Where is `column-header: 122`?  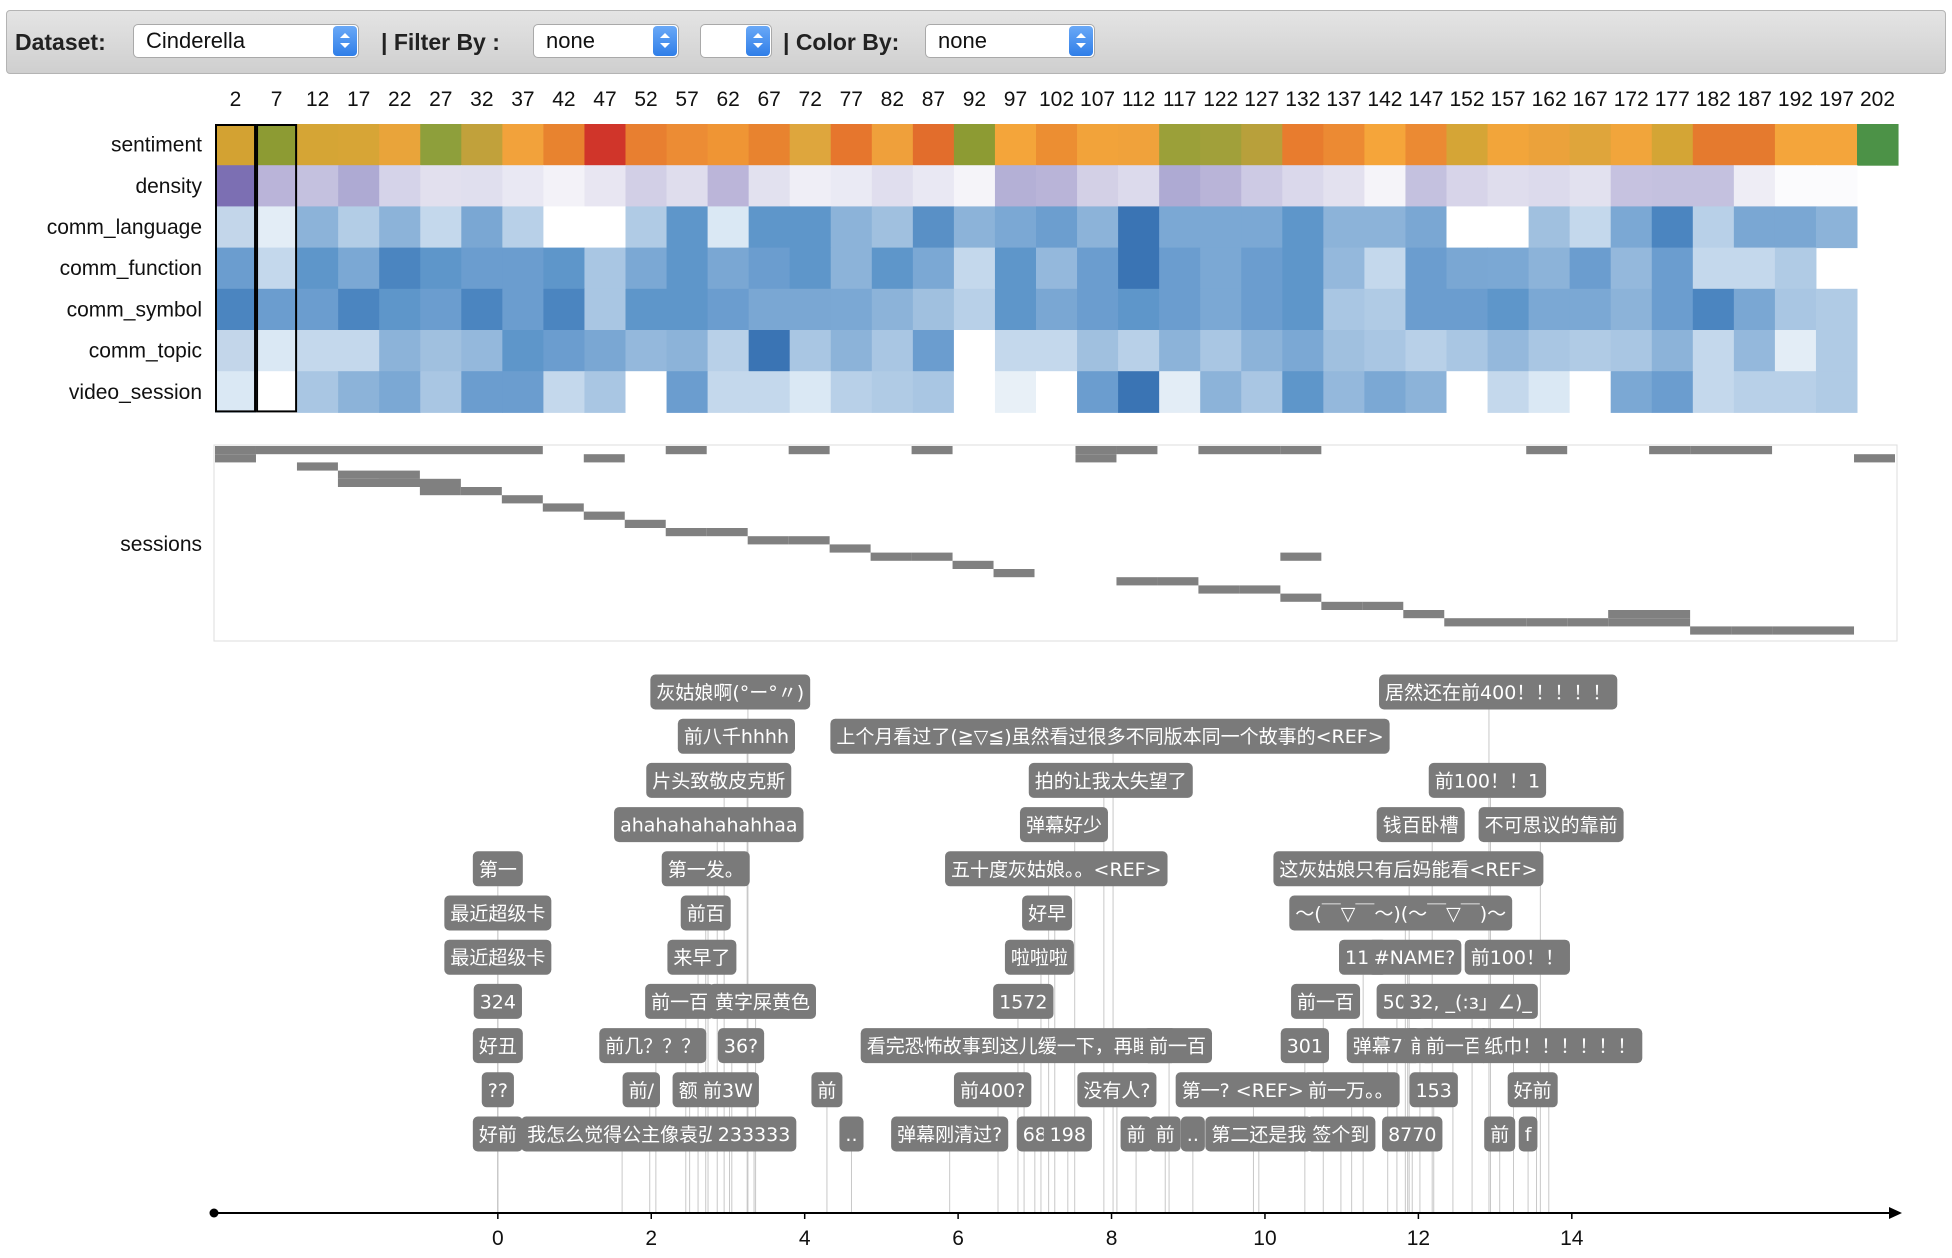
column-header: 122 is located at coordinates (1220, 99).